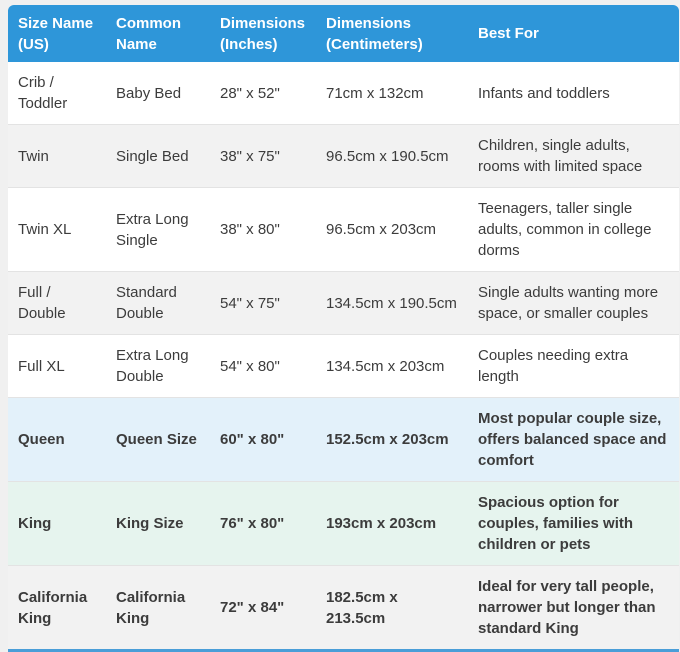 The height and width of the screenshot is (652, 680). What do you see at coordinates (57, 303) in the screenshot?
I see `cell-size_name: Full / Double` at bounding box center [57, 303].